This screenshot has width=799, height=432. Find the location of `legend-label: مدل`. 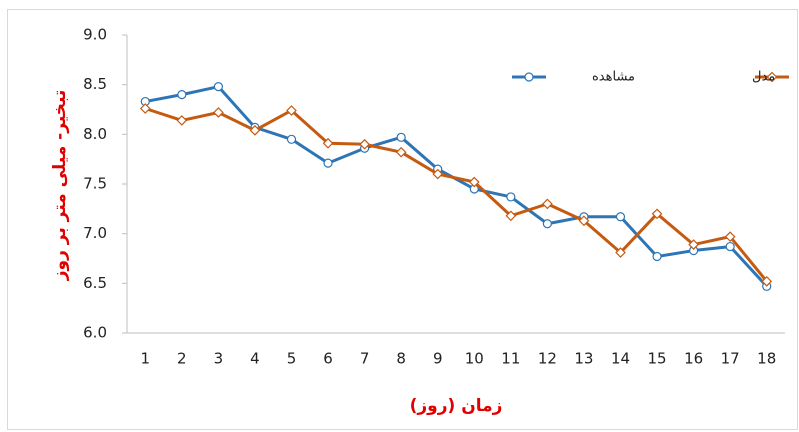

legend-label: مدل is located at coordinates (763, 77).